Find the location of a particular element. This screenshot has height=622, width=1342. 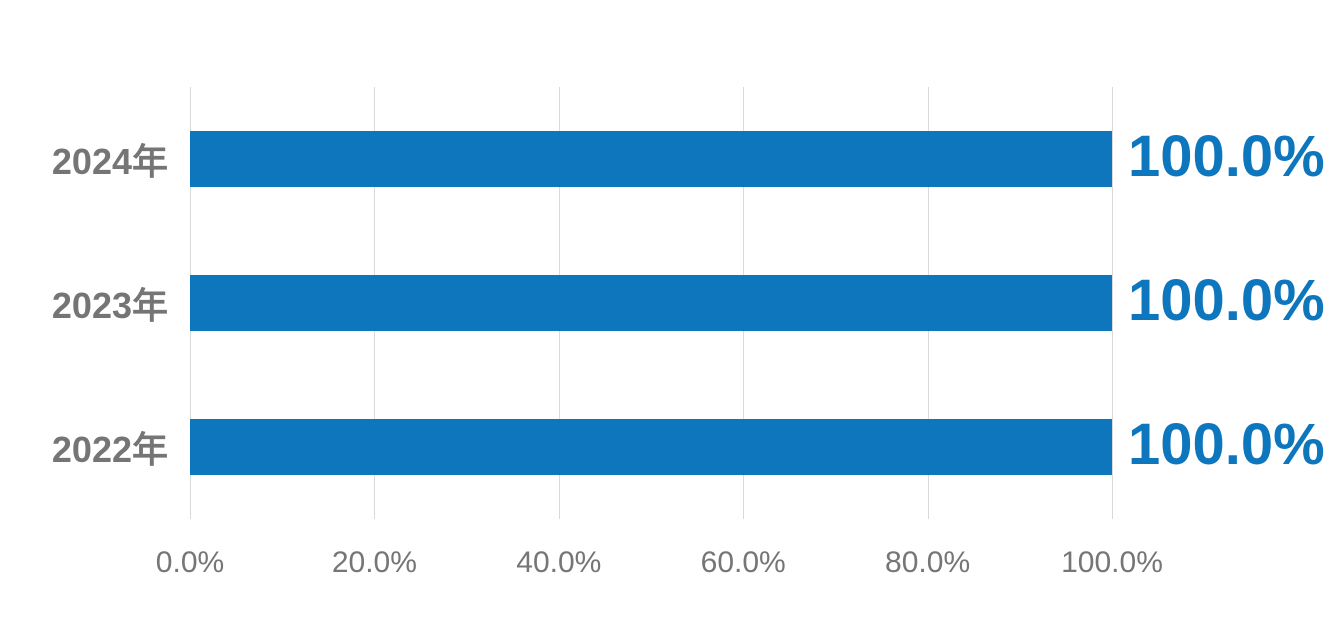

x-tick-label: 100.0% is located at coordinates (1112, 562).